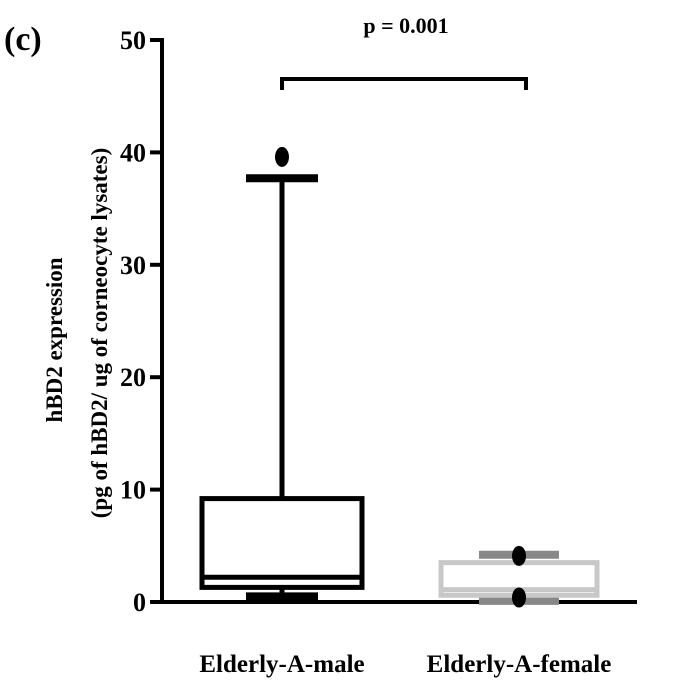 The width and height of the screenshot is (689, 680). I want to click on y-axis-label-line1: hBD2 expression, so click(54, 339).